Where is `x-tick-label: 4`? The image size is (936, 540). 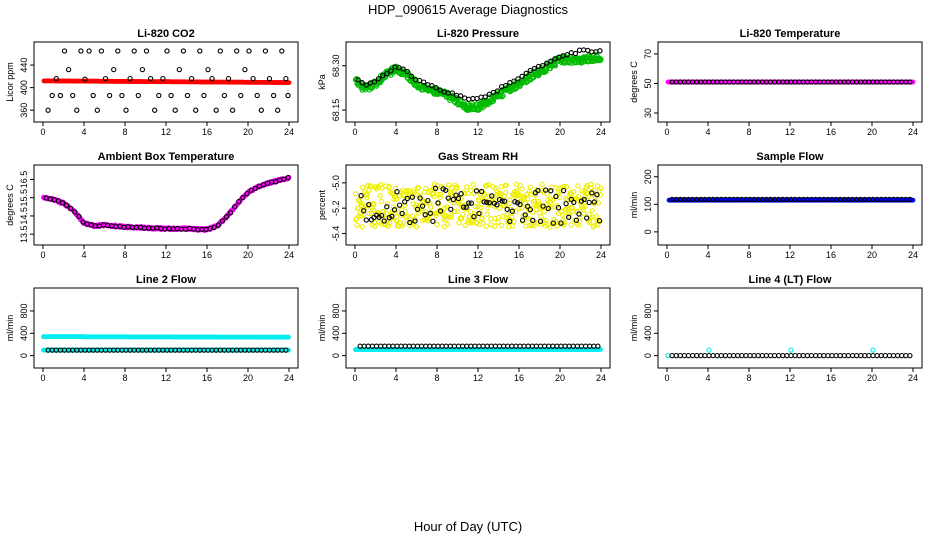 x-tick-label: 4 is located at coordinates (707, 132).